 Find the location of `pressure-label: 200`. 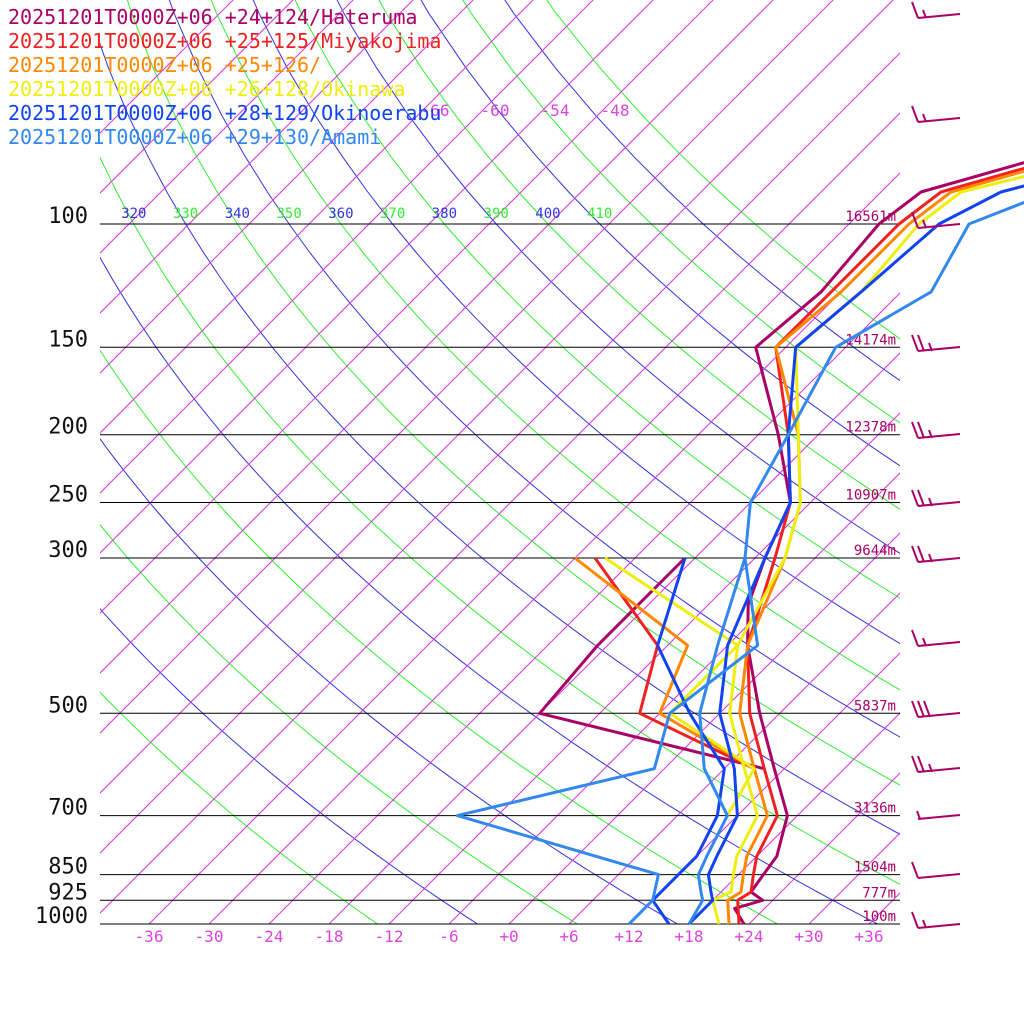

pressure-label: 200 is located at coordinates (68, 427).